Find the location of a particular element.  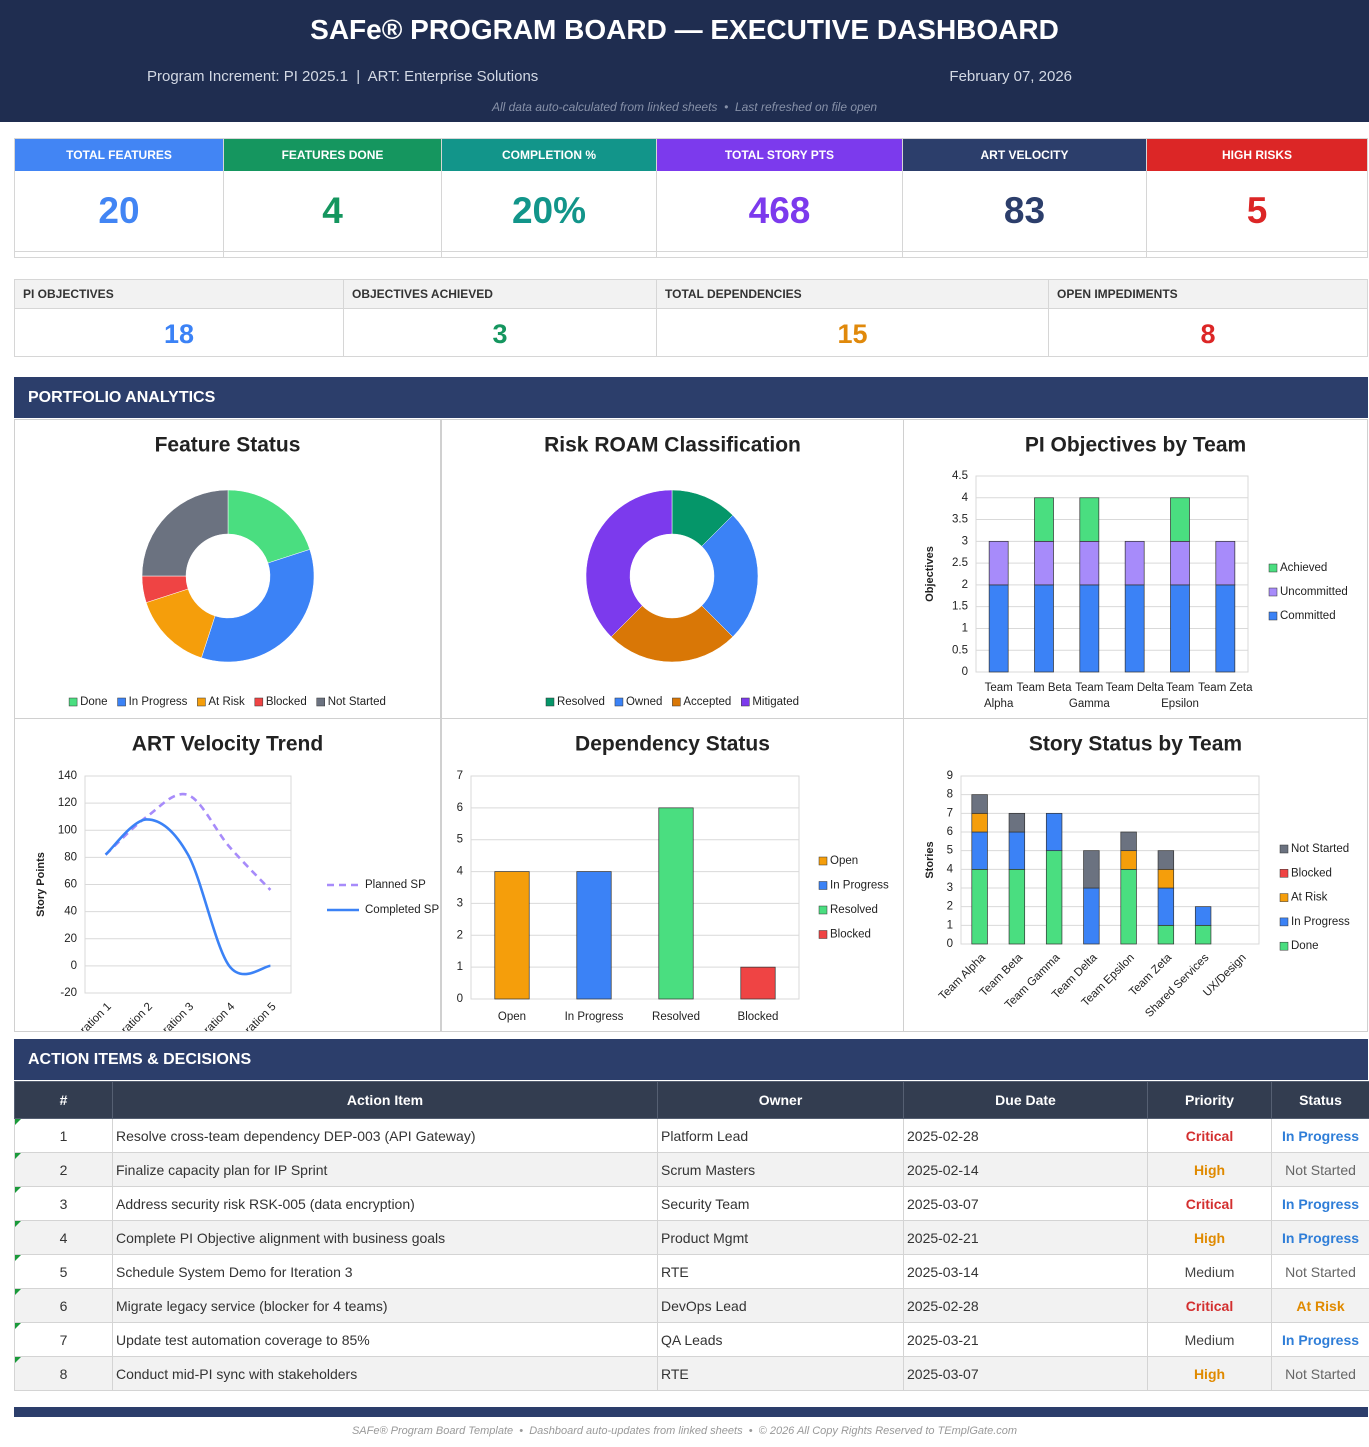

table-cell: 8 is located at coordinates (63, 1373).